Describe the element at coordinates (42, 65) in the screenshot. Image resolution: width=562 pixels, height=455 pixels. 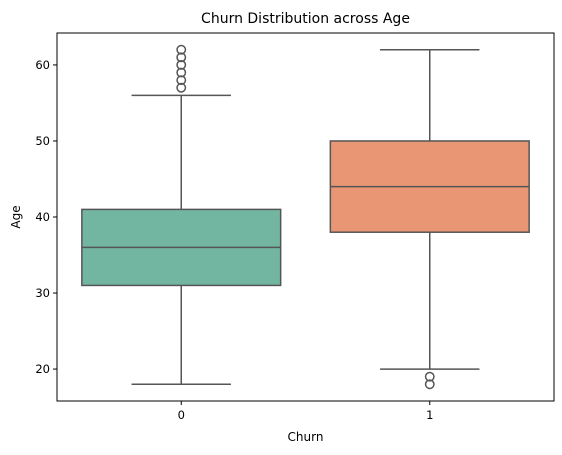
I see `y-tick-label: 60` at that location.